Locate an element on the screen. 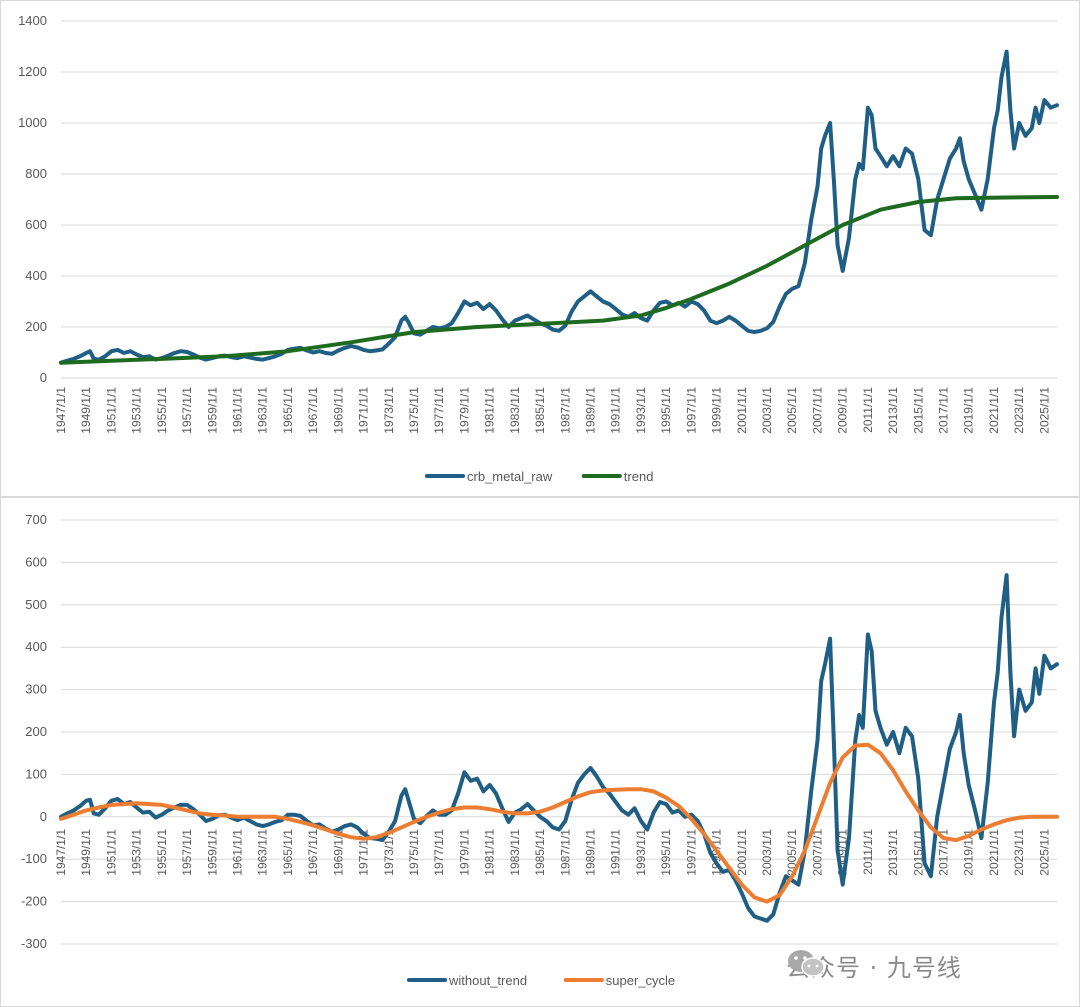 This screenshot has height=1007, width=1080. y-tick-label: 1000 is located at coordinates (32, 122).